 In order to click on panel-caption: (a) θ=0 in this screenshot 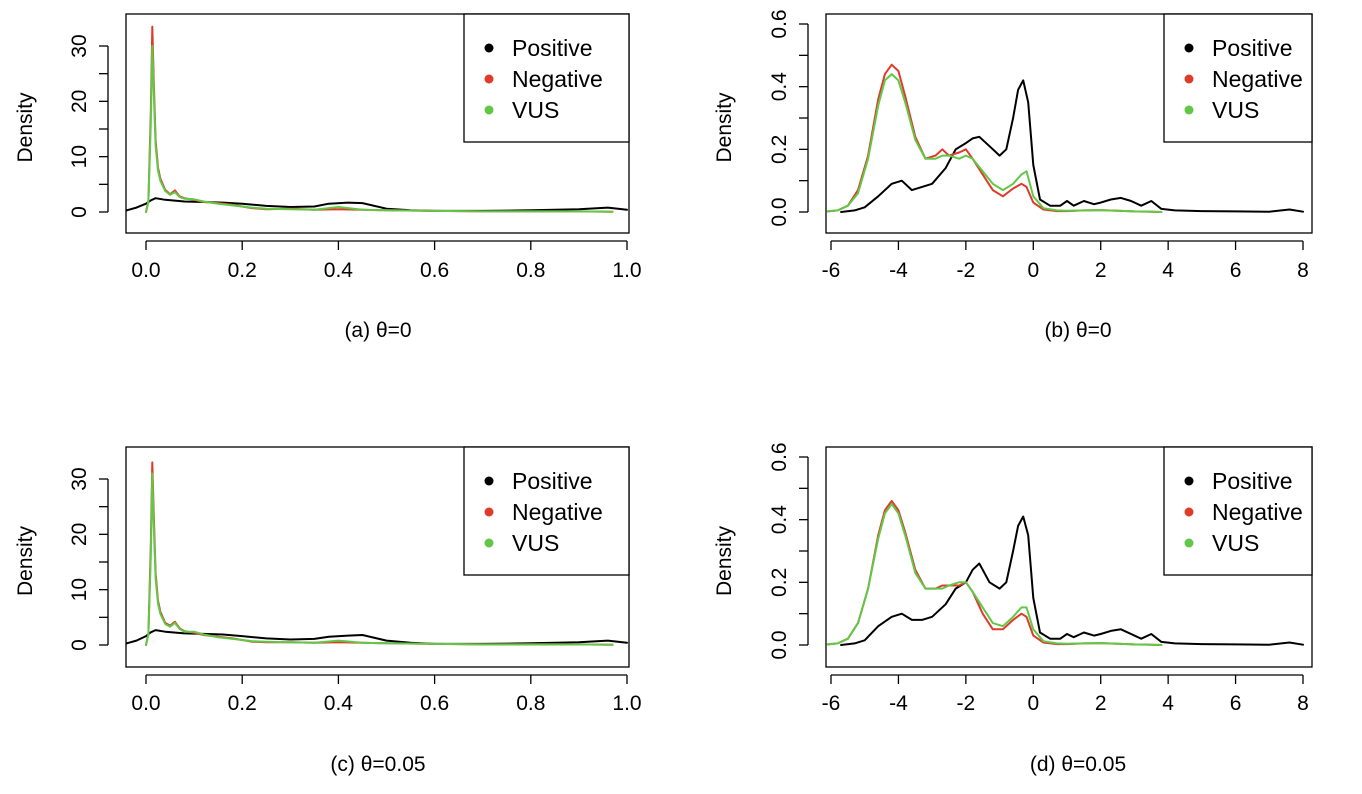, I will do `click(377, 330)`.